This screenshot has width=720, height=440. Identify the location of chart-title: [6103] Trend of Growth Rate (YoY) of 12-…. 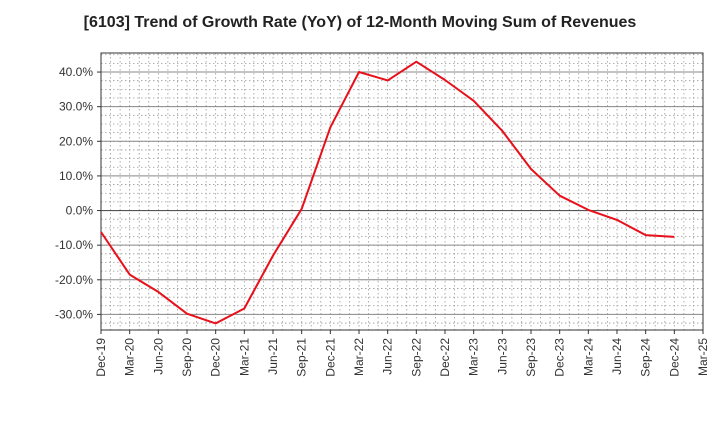
(360, 22).